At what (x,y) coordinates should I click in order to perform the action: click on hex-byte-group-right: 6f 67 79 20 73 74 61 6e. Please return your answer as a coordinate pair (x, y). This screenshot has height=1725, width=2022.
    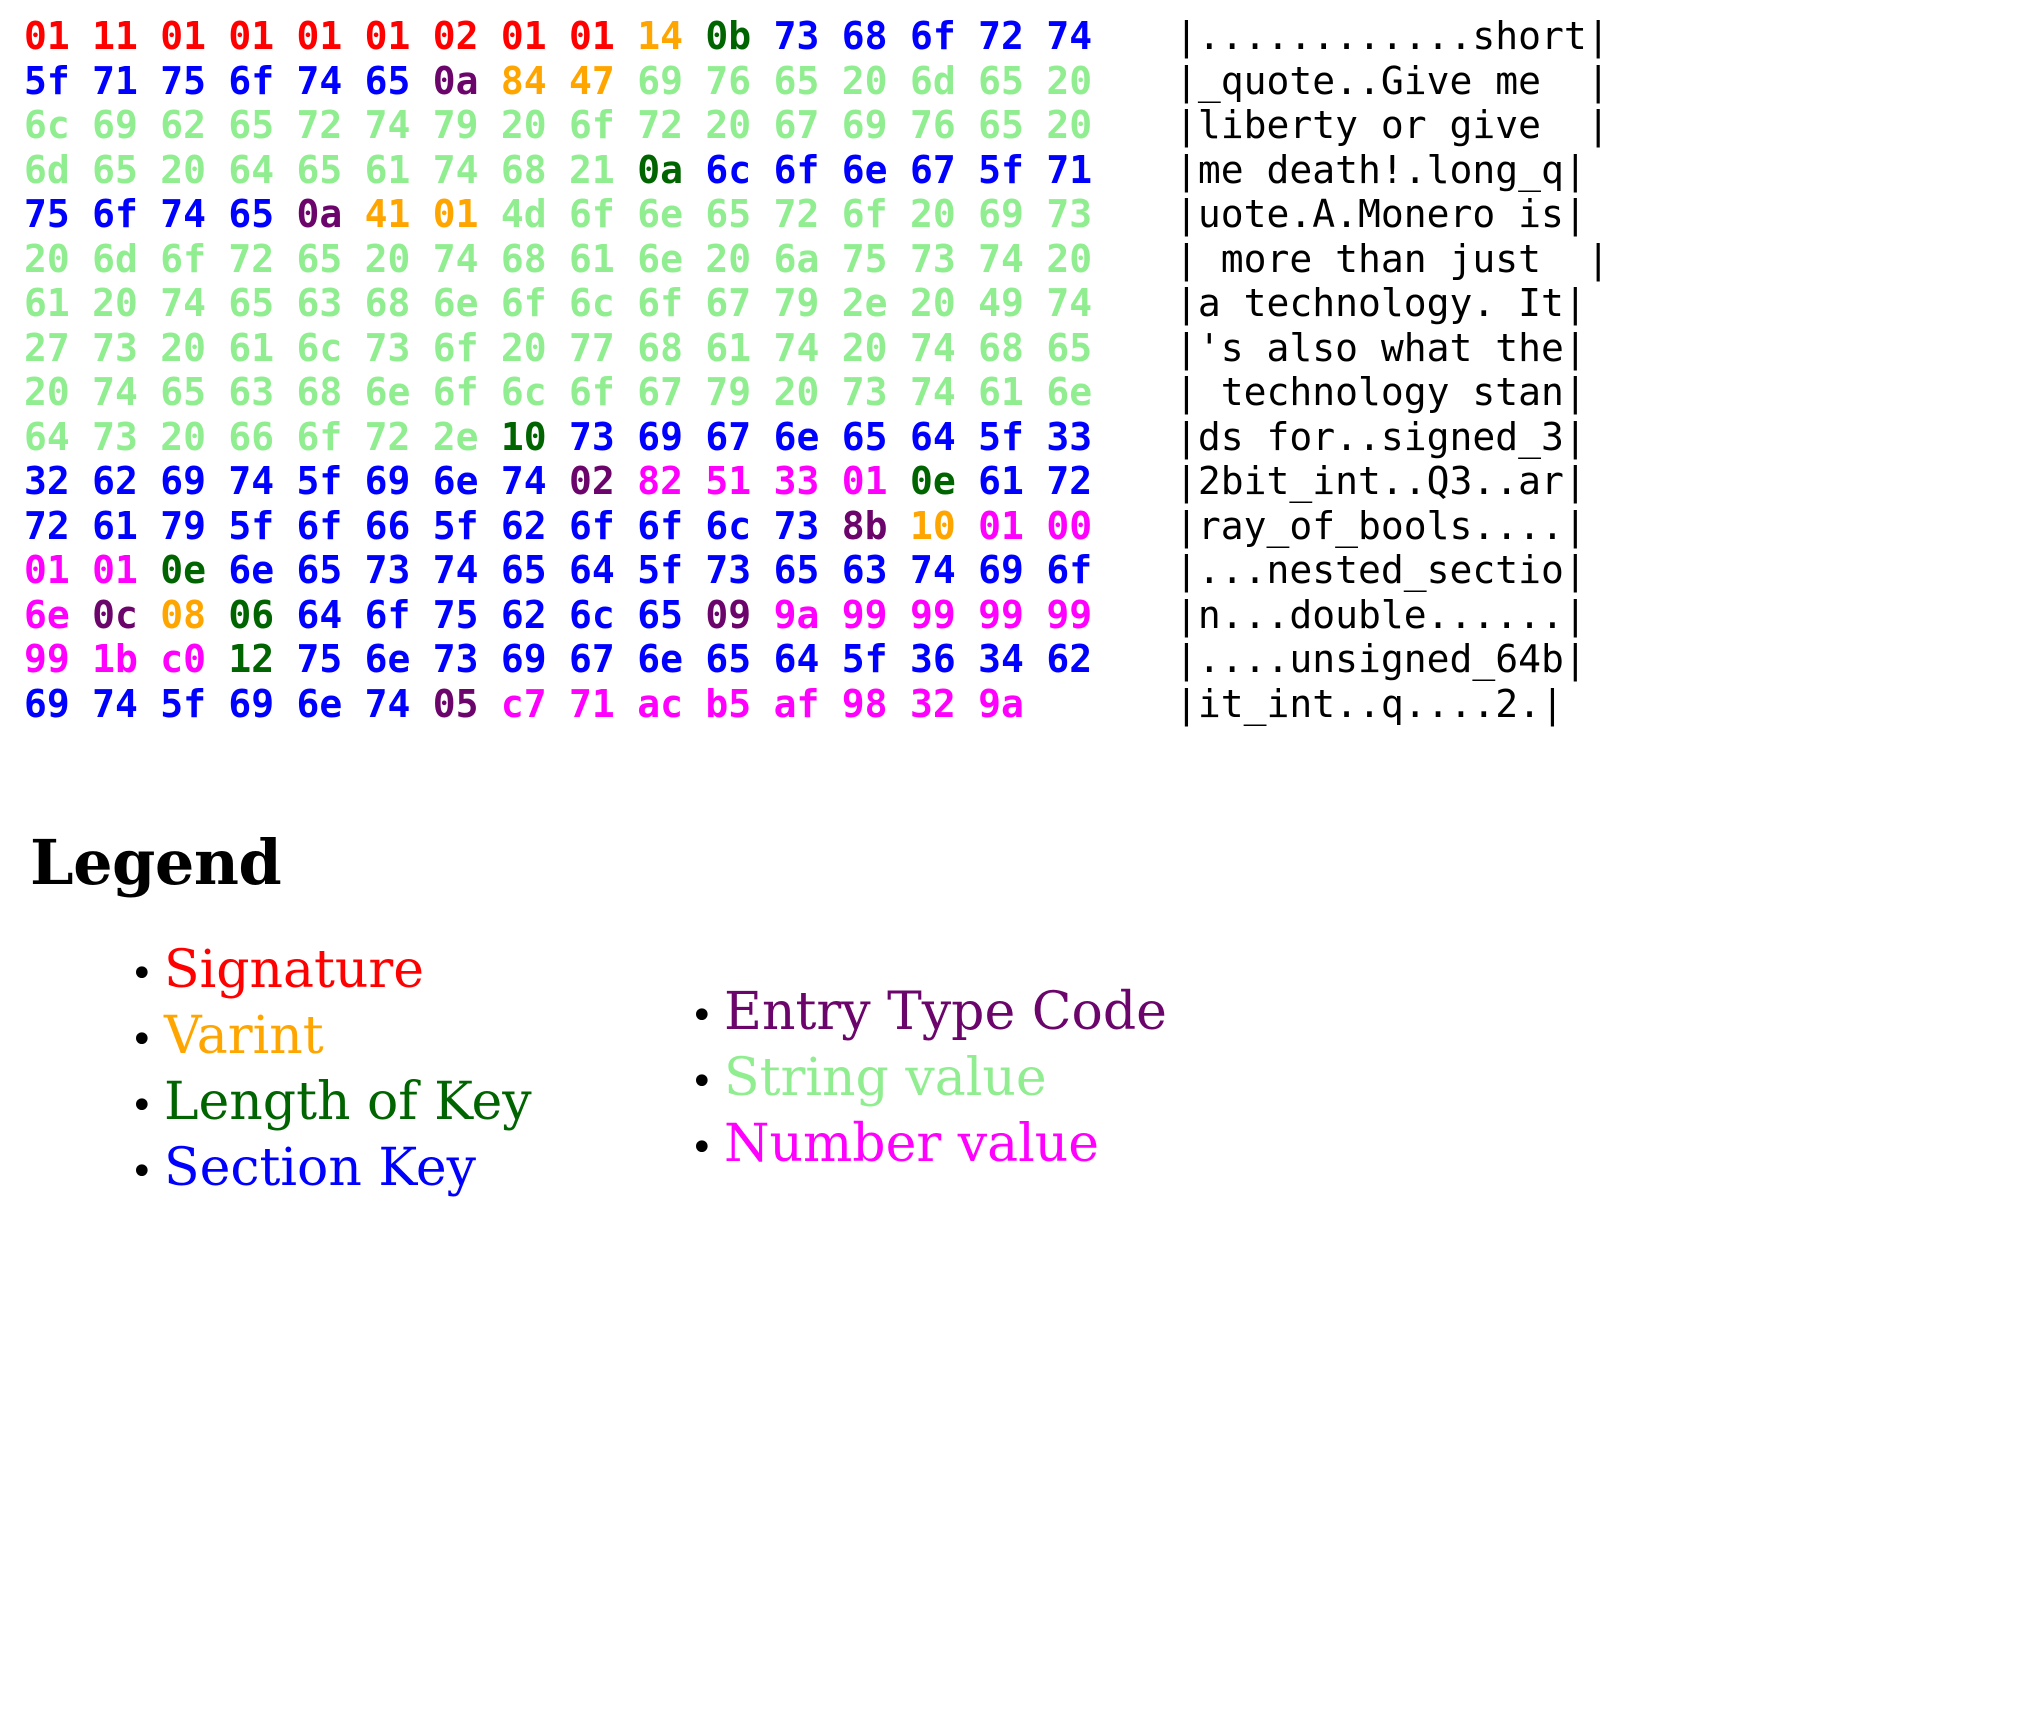
    Looking at the image, I should click on (849, 392).